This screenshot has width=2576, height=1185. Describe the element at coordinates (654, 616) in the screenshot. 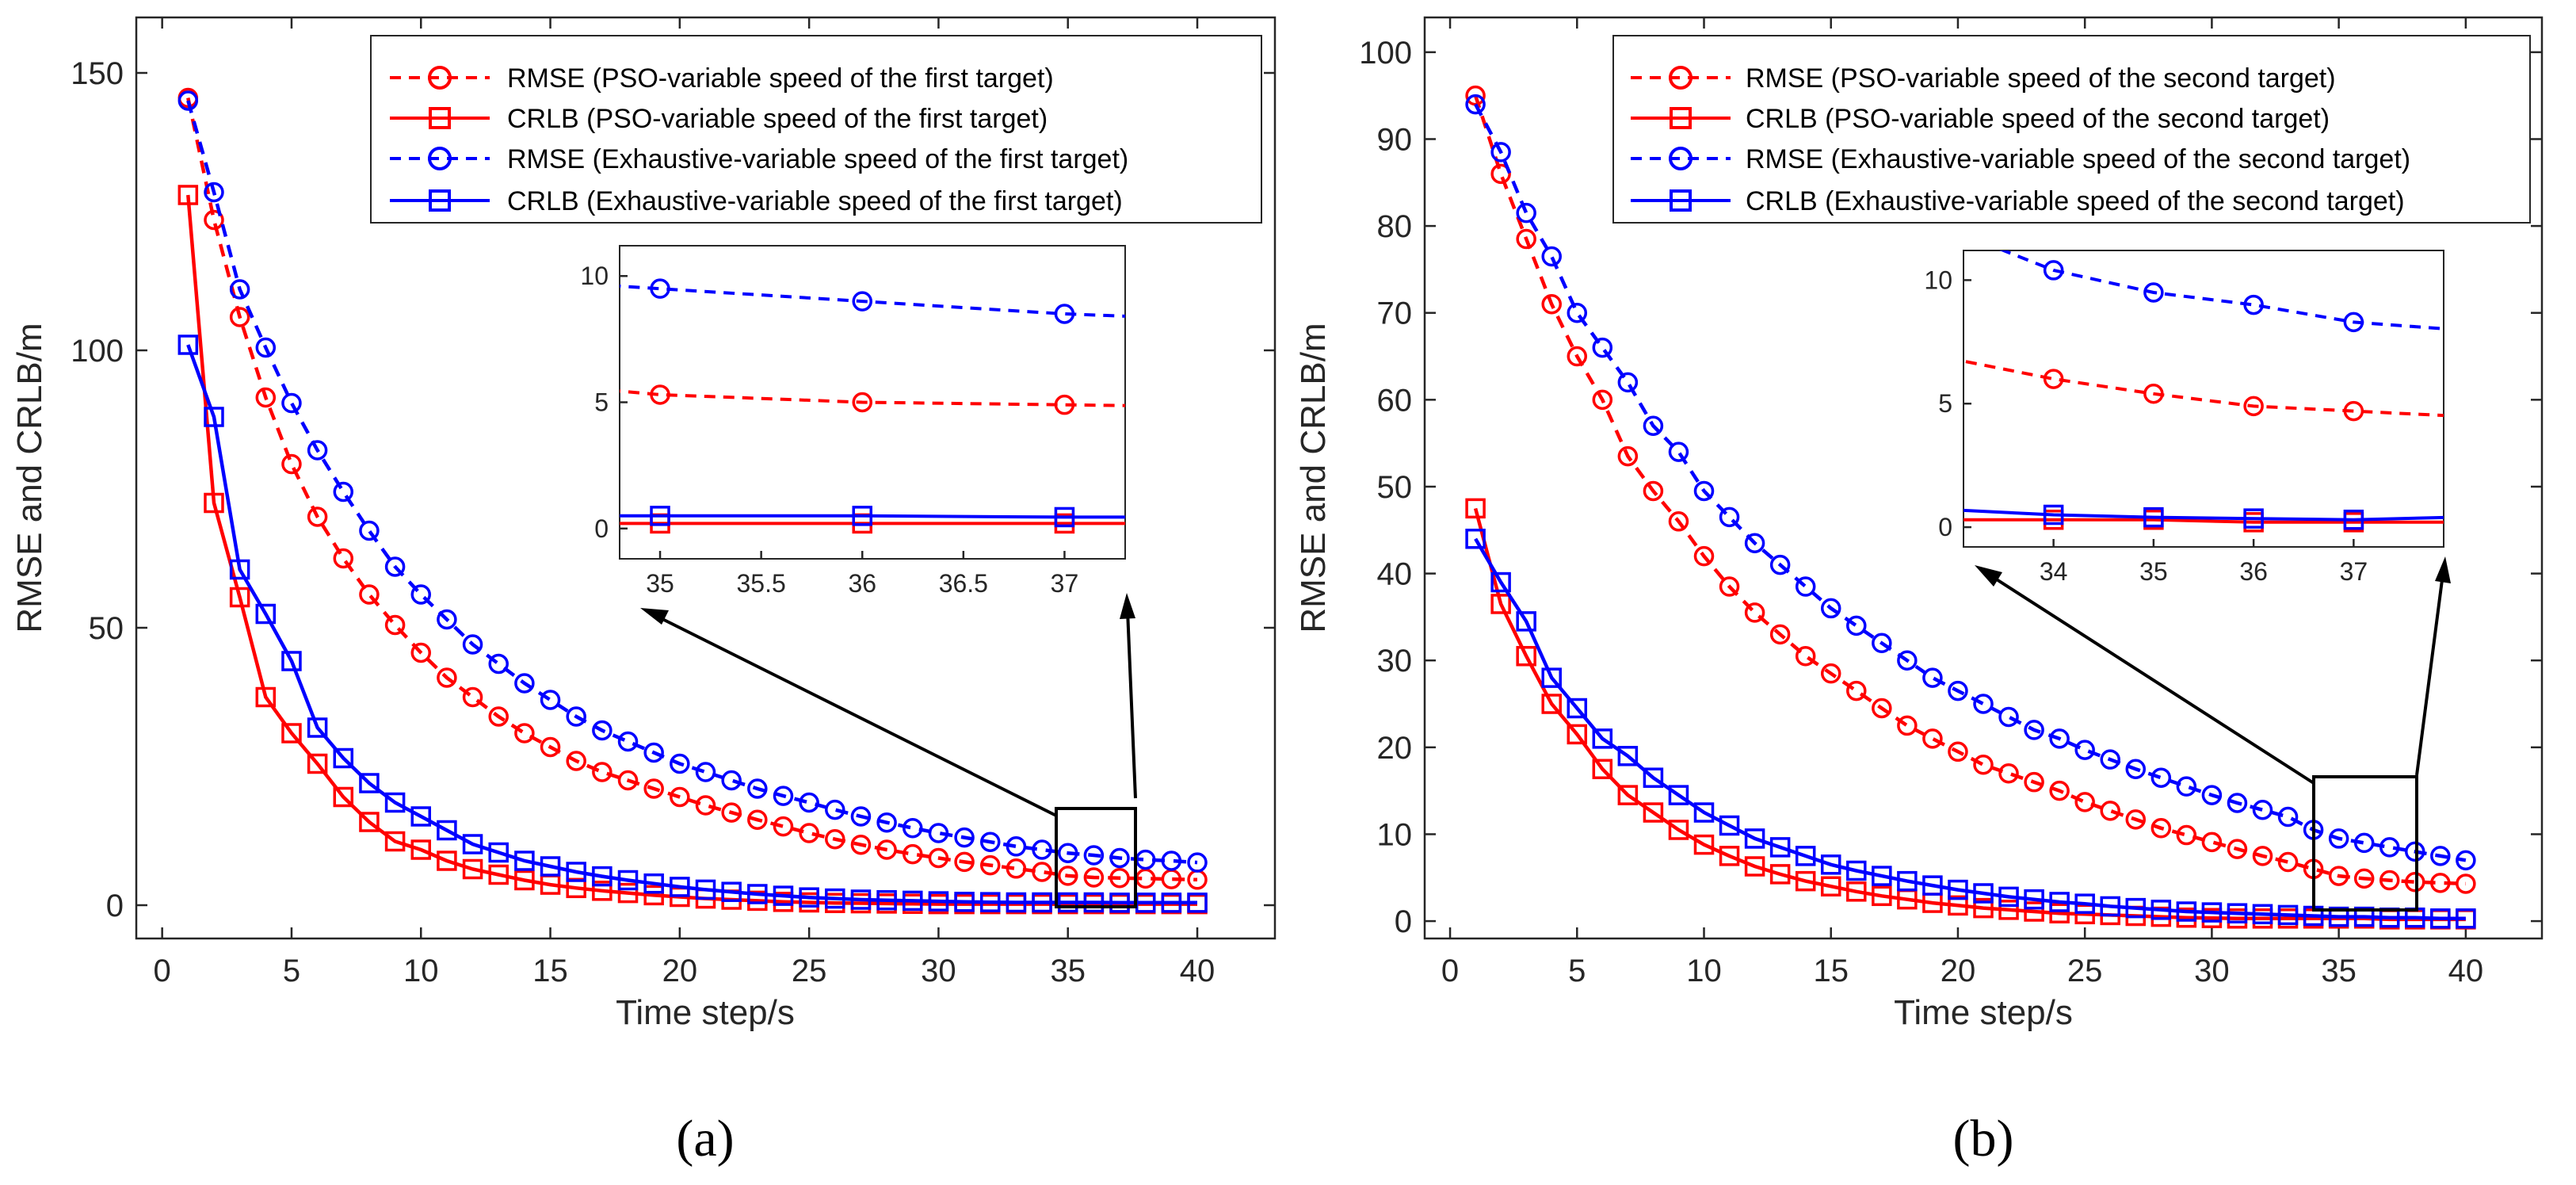

I see `zoom-arrow-head` at that location.